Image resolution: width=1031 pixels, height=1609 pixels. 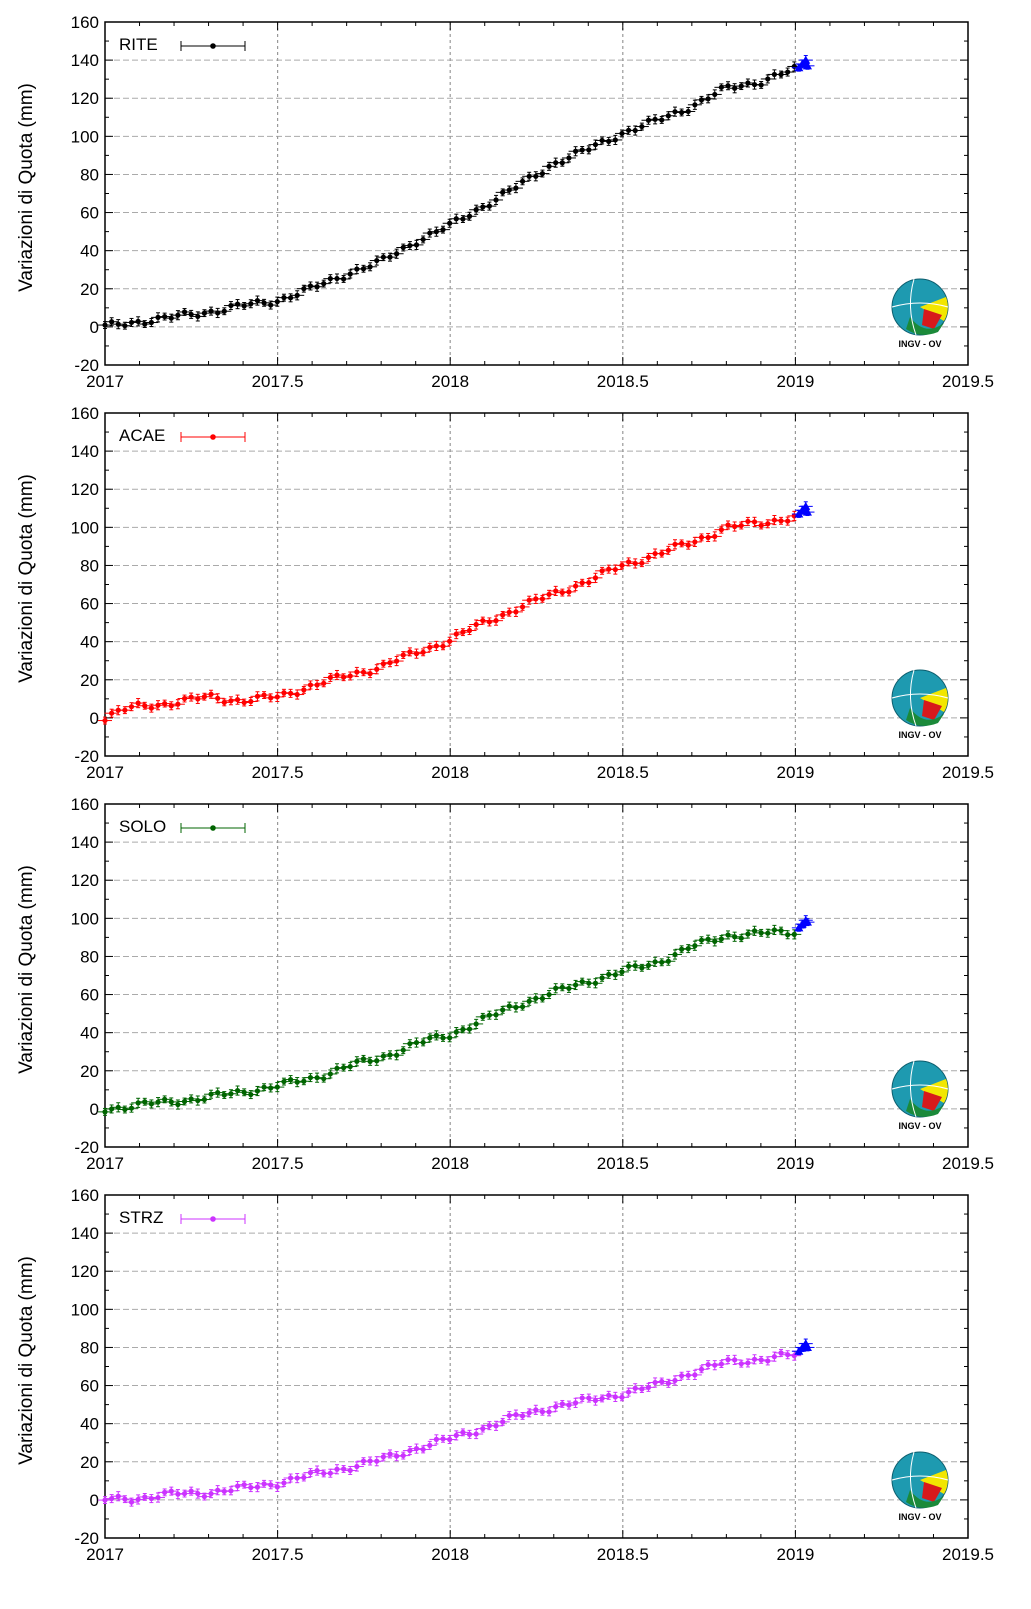 What do you see at coordinates (623, 1163) in the screenshot?
I see `x-tick-label: 2018.5` at bounding box center [623, 1163].